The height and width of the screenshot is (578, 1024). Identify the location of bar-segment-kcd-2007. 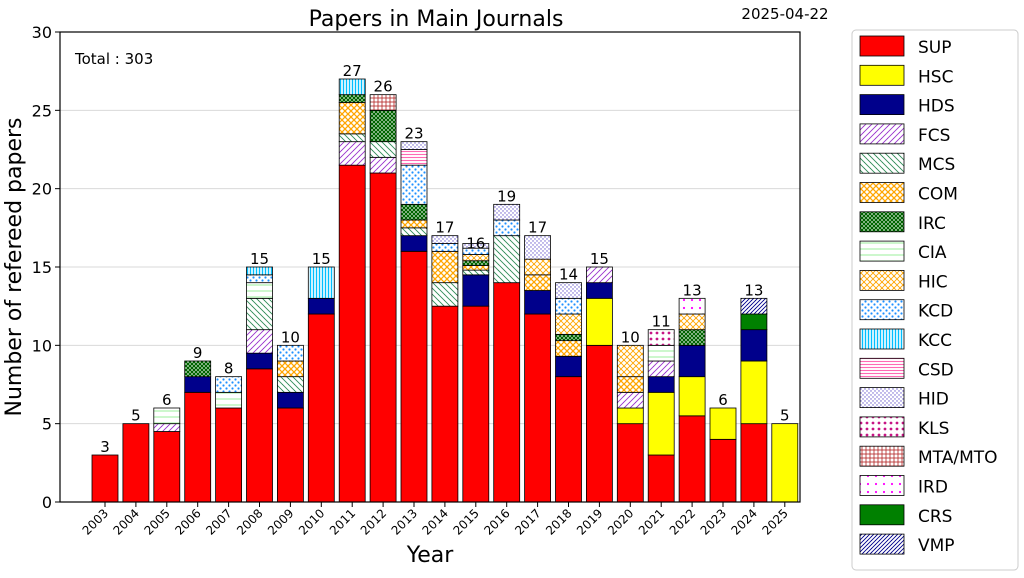
(229, 384).